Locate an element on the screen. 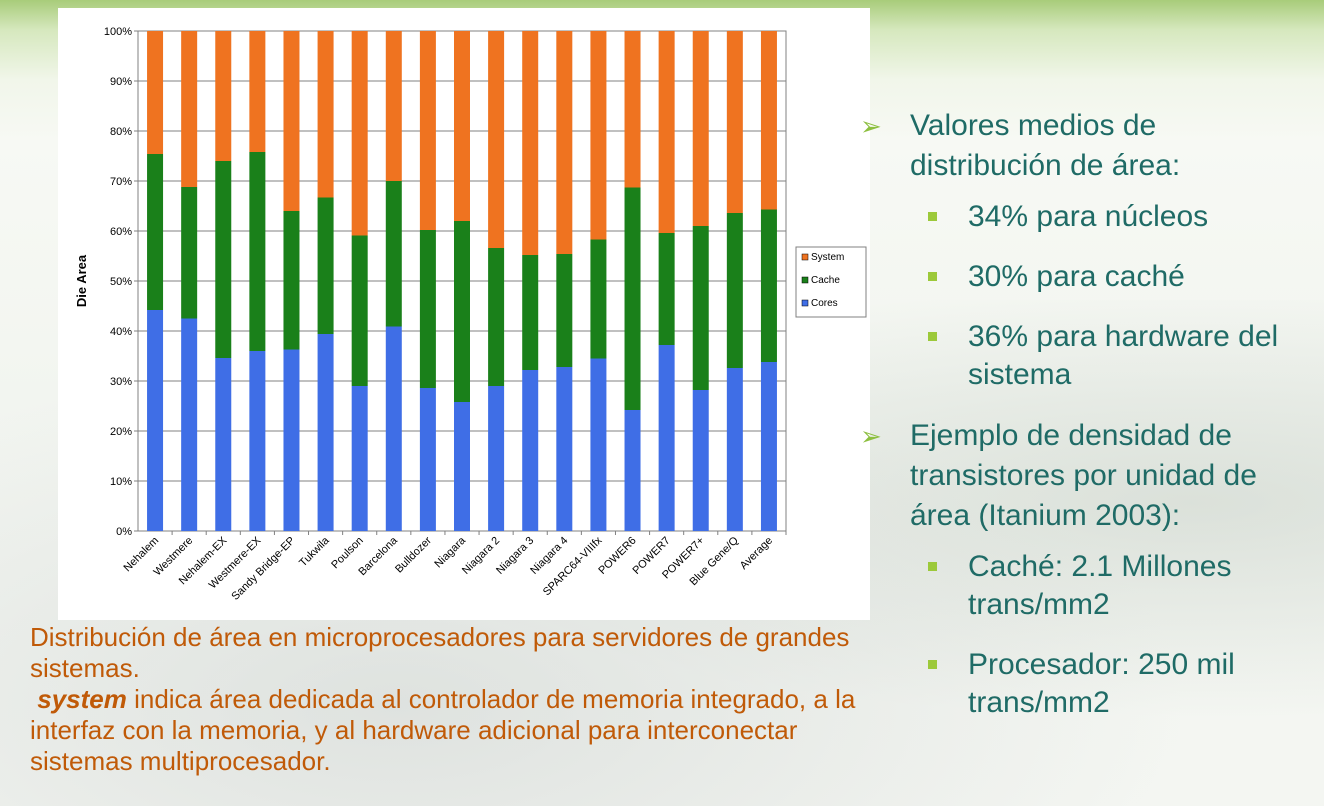 The height and width of the screenshot is (806, 1324). x-tick-label: Bulldozer is located at coordinates (413, 554).